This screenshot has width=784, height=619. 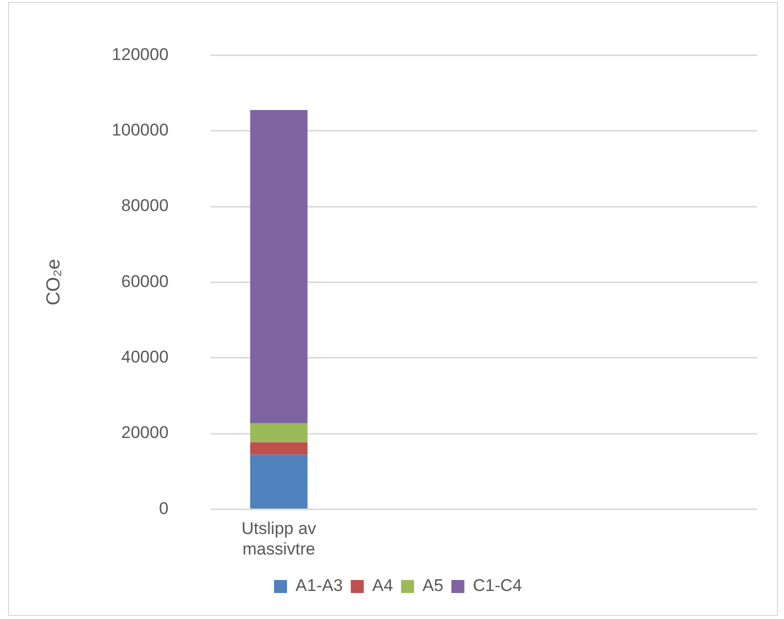 I want to click on y-tick-label: 40000, so click(x=145, y=357).